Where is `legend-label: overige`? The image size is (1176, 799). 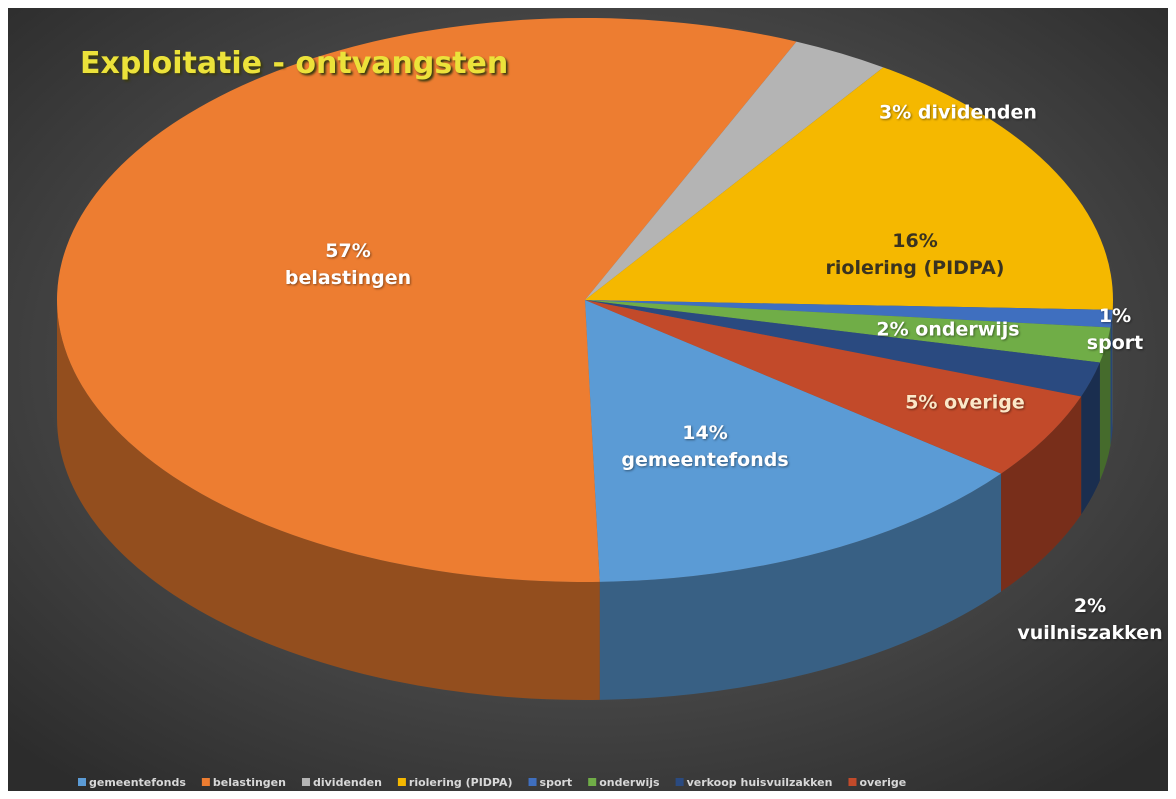
legend-label: overige is located at coordinates (882, 782).